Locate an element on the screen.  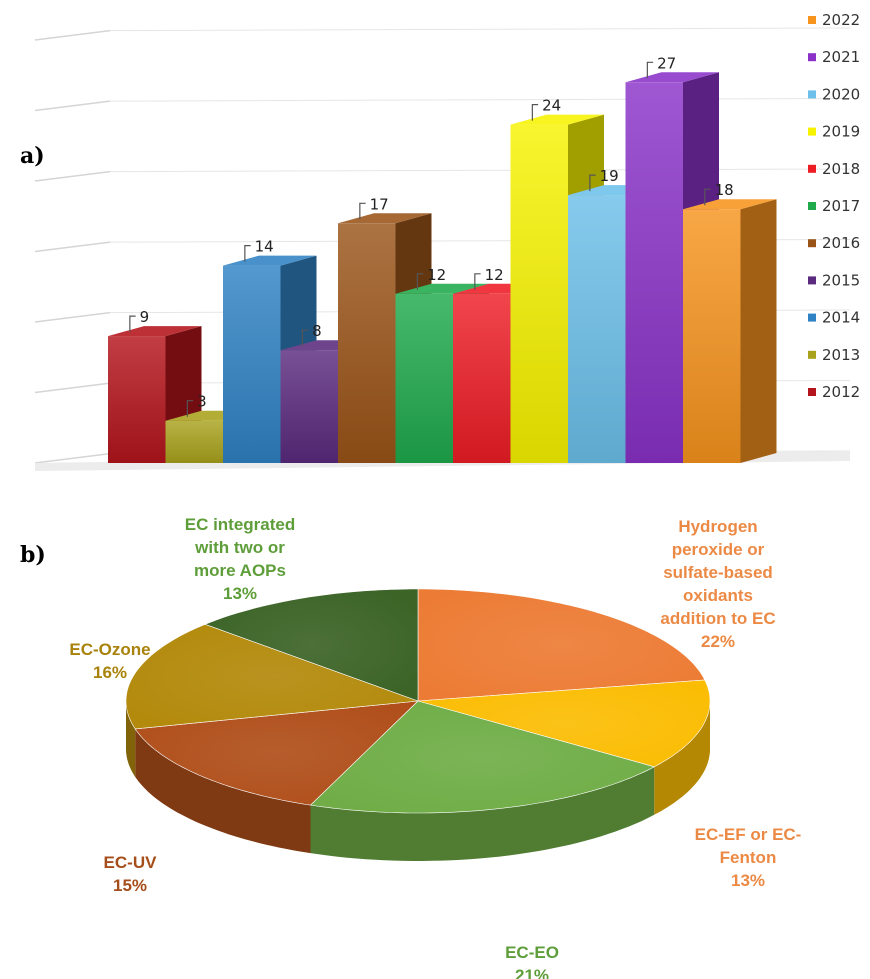
data-label-2015: 8 is located at coordinates (317, 331).